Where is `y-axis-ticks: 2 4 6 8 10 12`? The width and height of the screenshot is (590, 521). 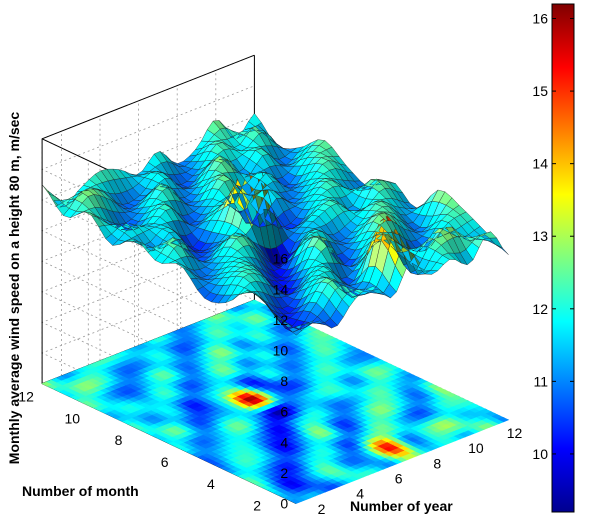
y-axis-ticks: 2 4 6 8 10 12 is located at coordinates (139, 451).